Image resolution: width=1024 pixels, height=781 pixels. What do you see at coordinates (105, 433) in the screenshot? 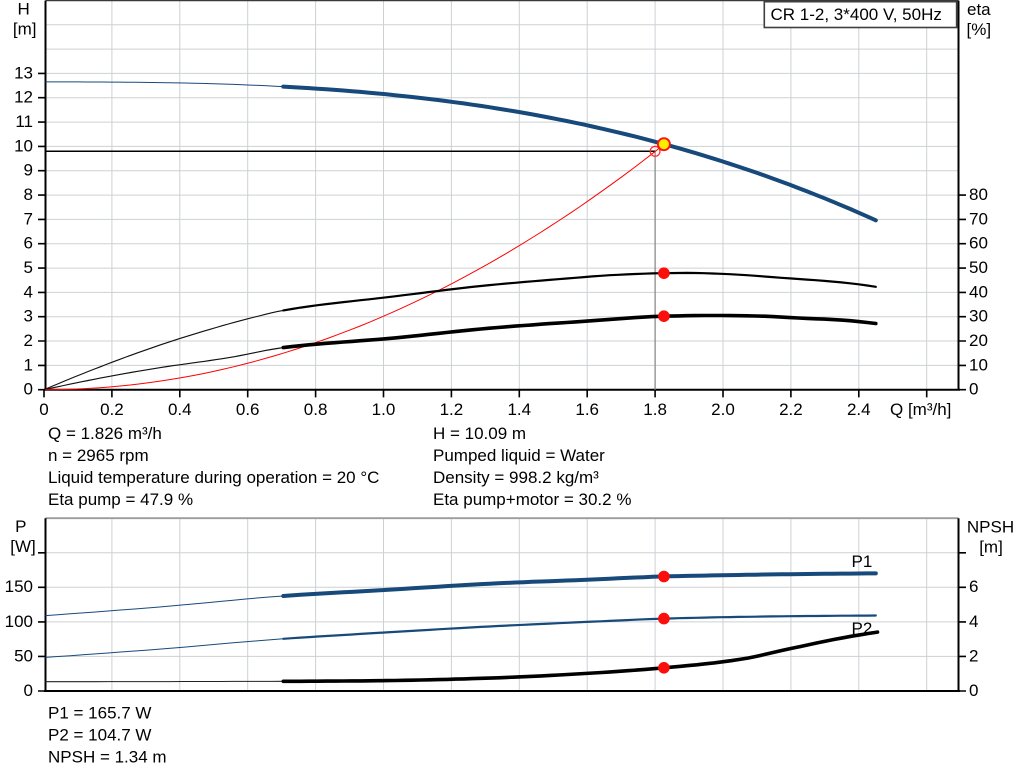
I see `svg-text: Q = 1.826 m³/h` at bounding box center [105, 433].